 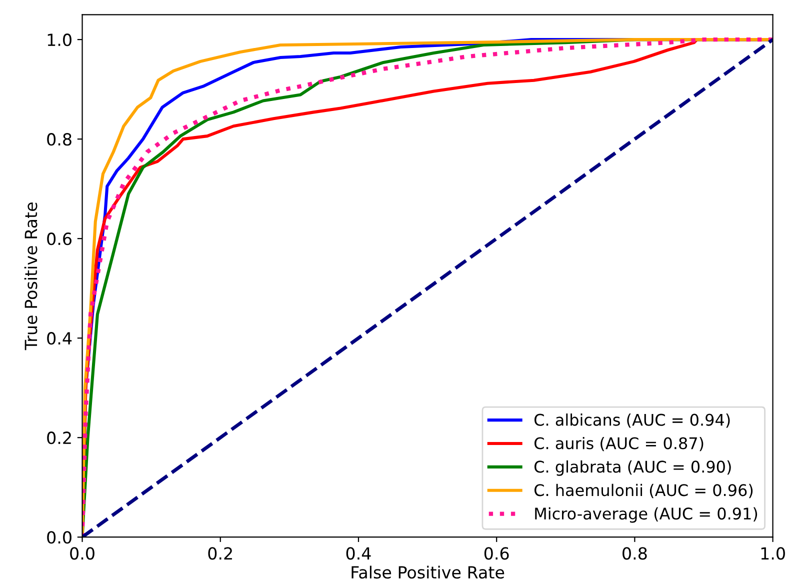 I want to click on y-tick-label: 0.6, so click(x=59, y=239).